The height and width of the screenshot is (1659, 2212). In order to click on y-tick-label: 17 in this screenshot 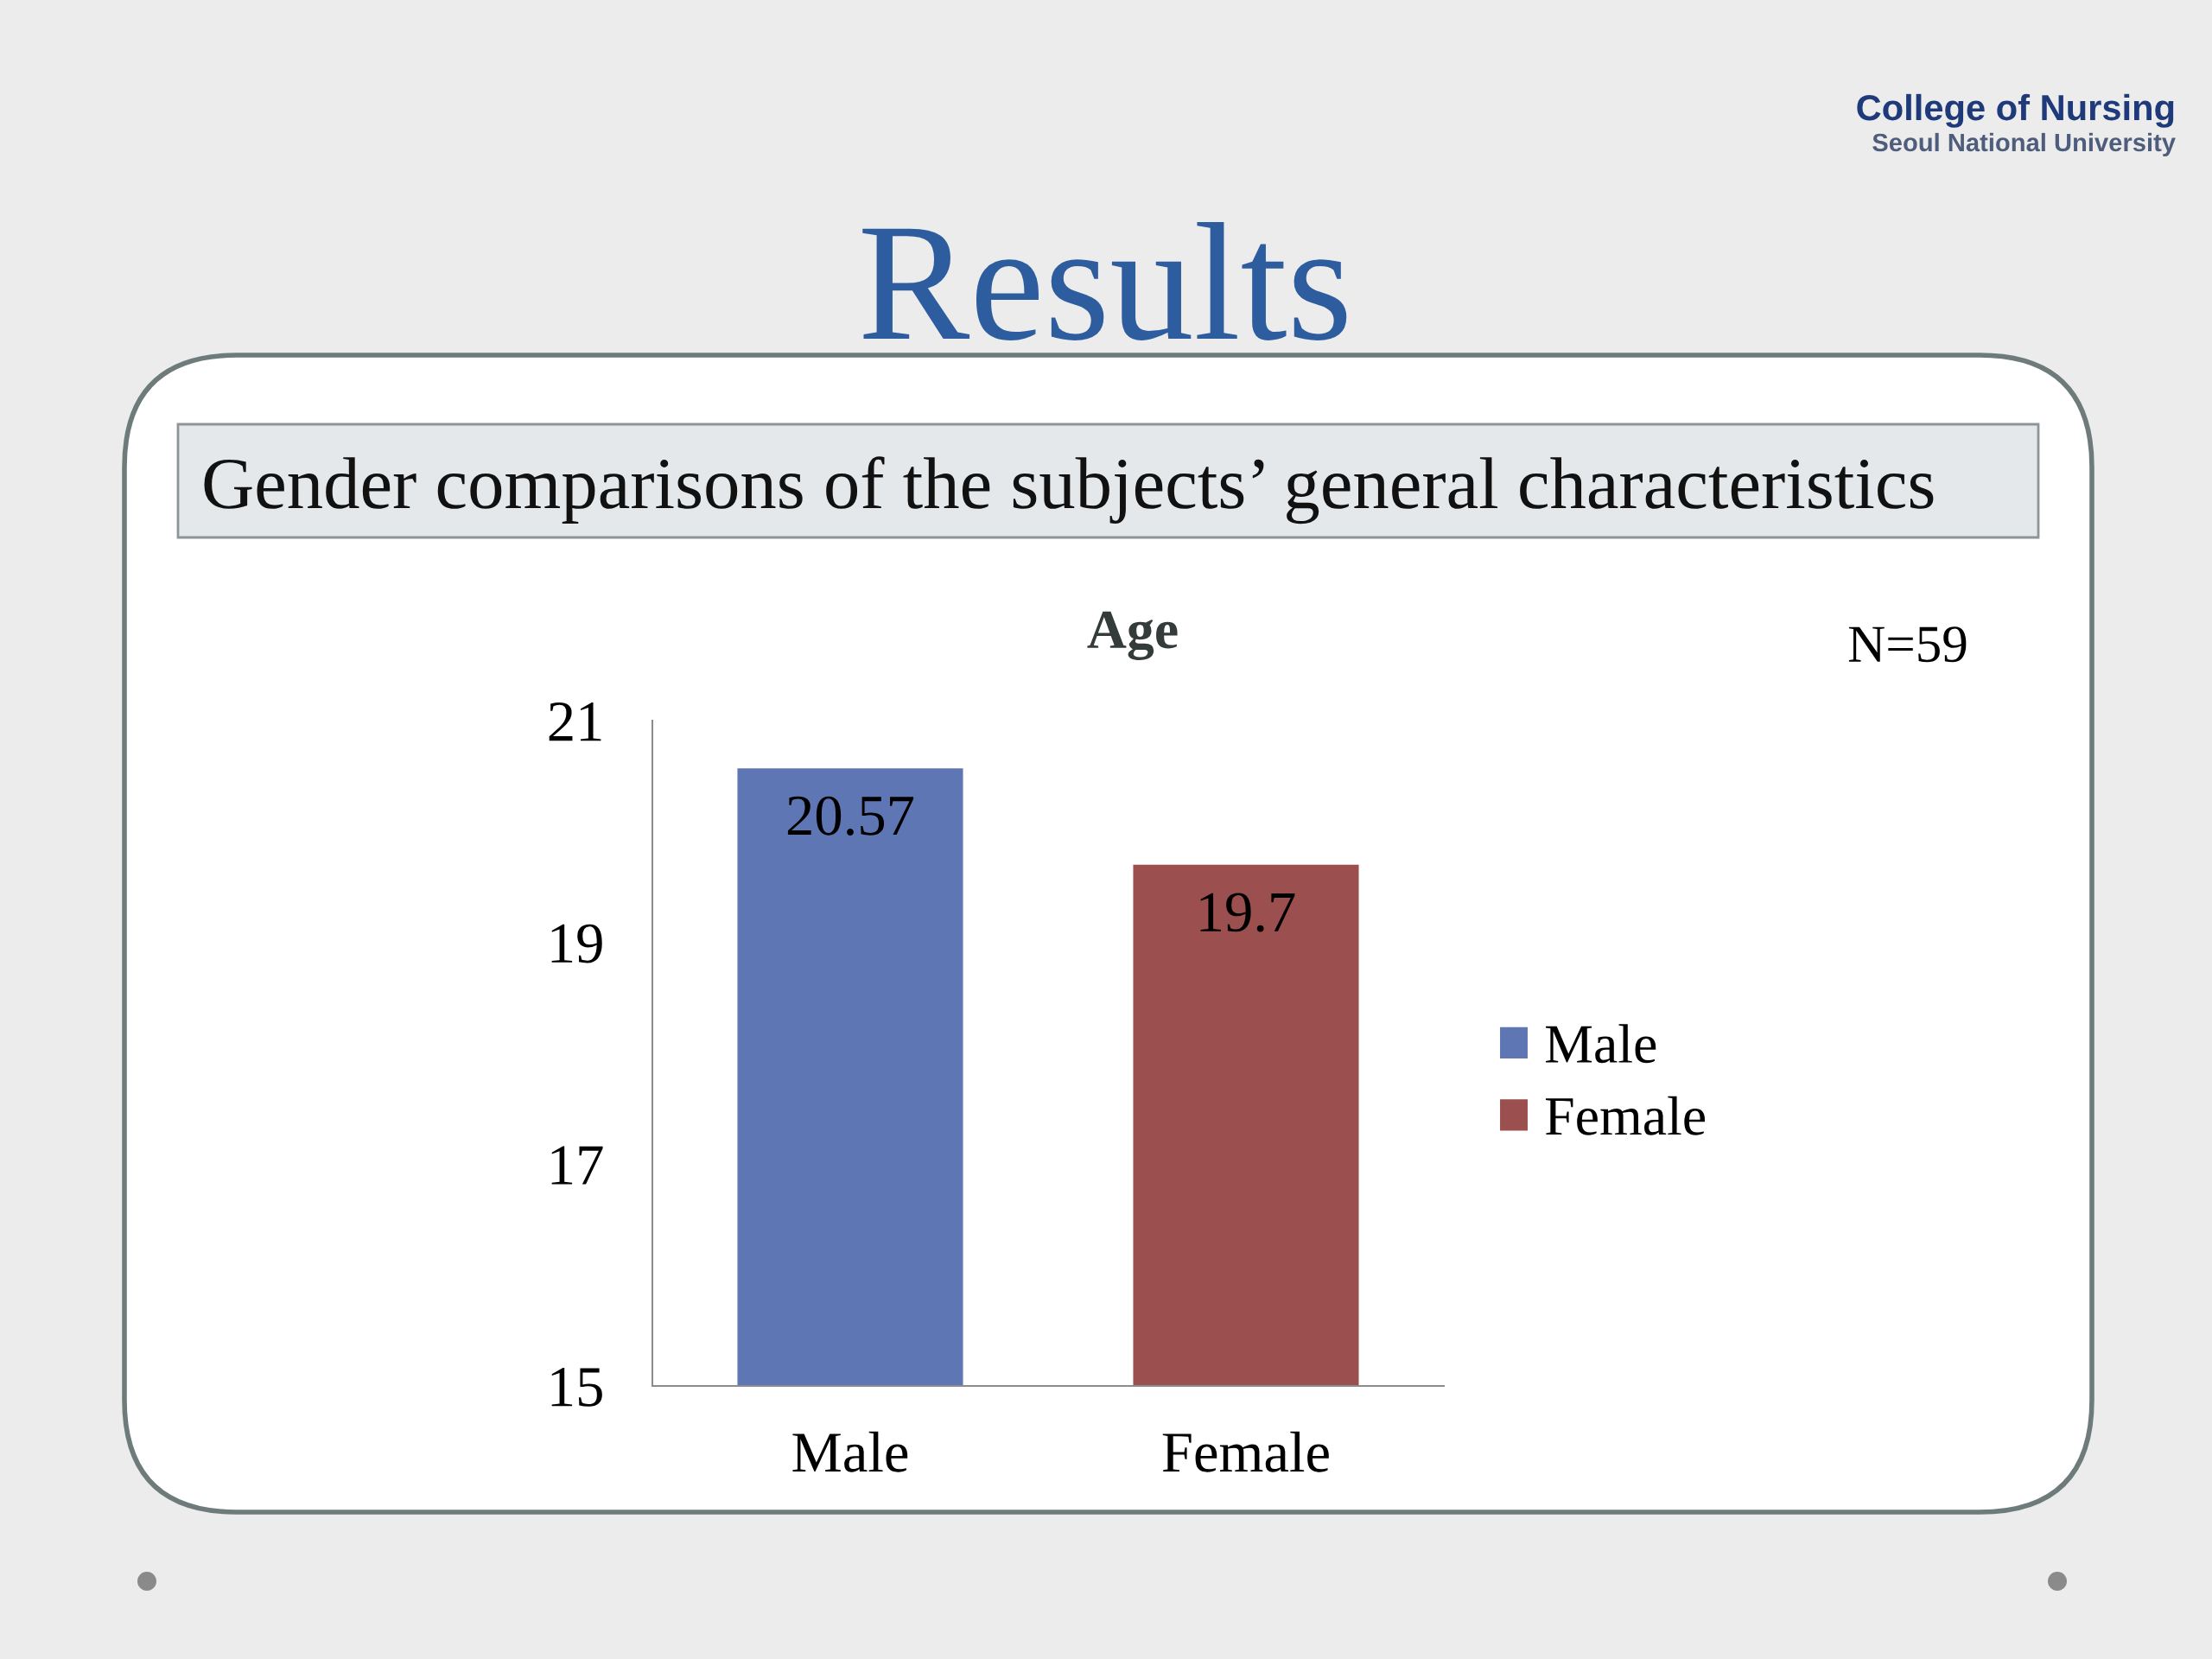, I will do `click(577, 1165)`.